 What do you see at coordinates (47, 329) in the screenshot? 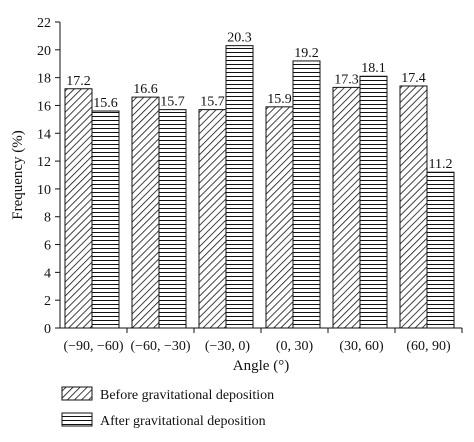
I see `y-tick-label-0: 0` at bounding box center [47, 329].